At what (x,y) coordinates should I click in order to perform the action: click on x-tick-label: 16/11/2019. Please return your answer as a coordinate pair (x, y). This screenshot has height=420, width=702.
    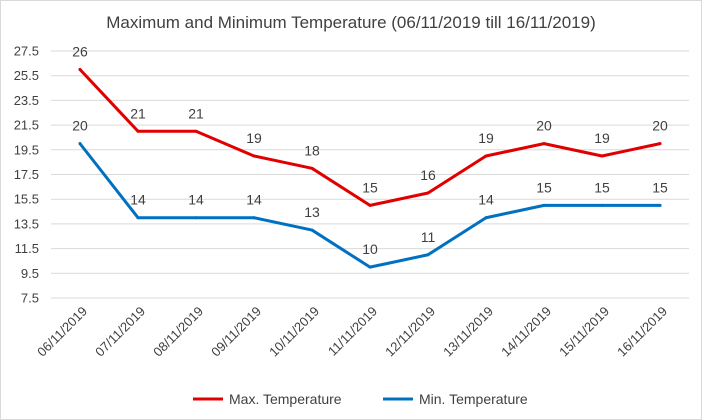
    Looking at the image, I should click on (642, 332).